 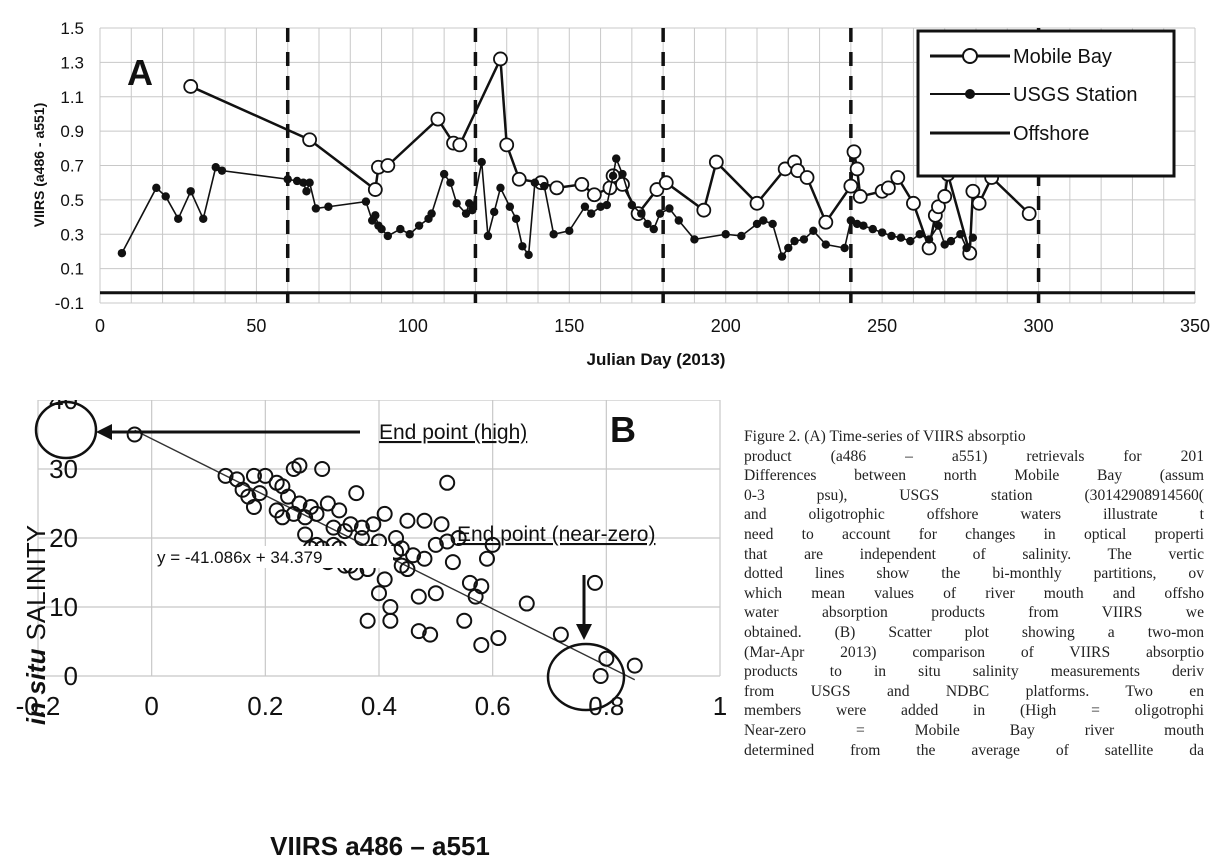 What do you see at coordinates (623, 429) in the screenshot?
I see `chart-b-panel-letter: B` at bounding box center [623, 429].